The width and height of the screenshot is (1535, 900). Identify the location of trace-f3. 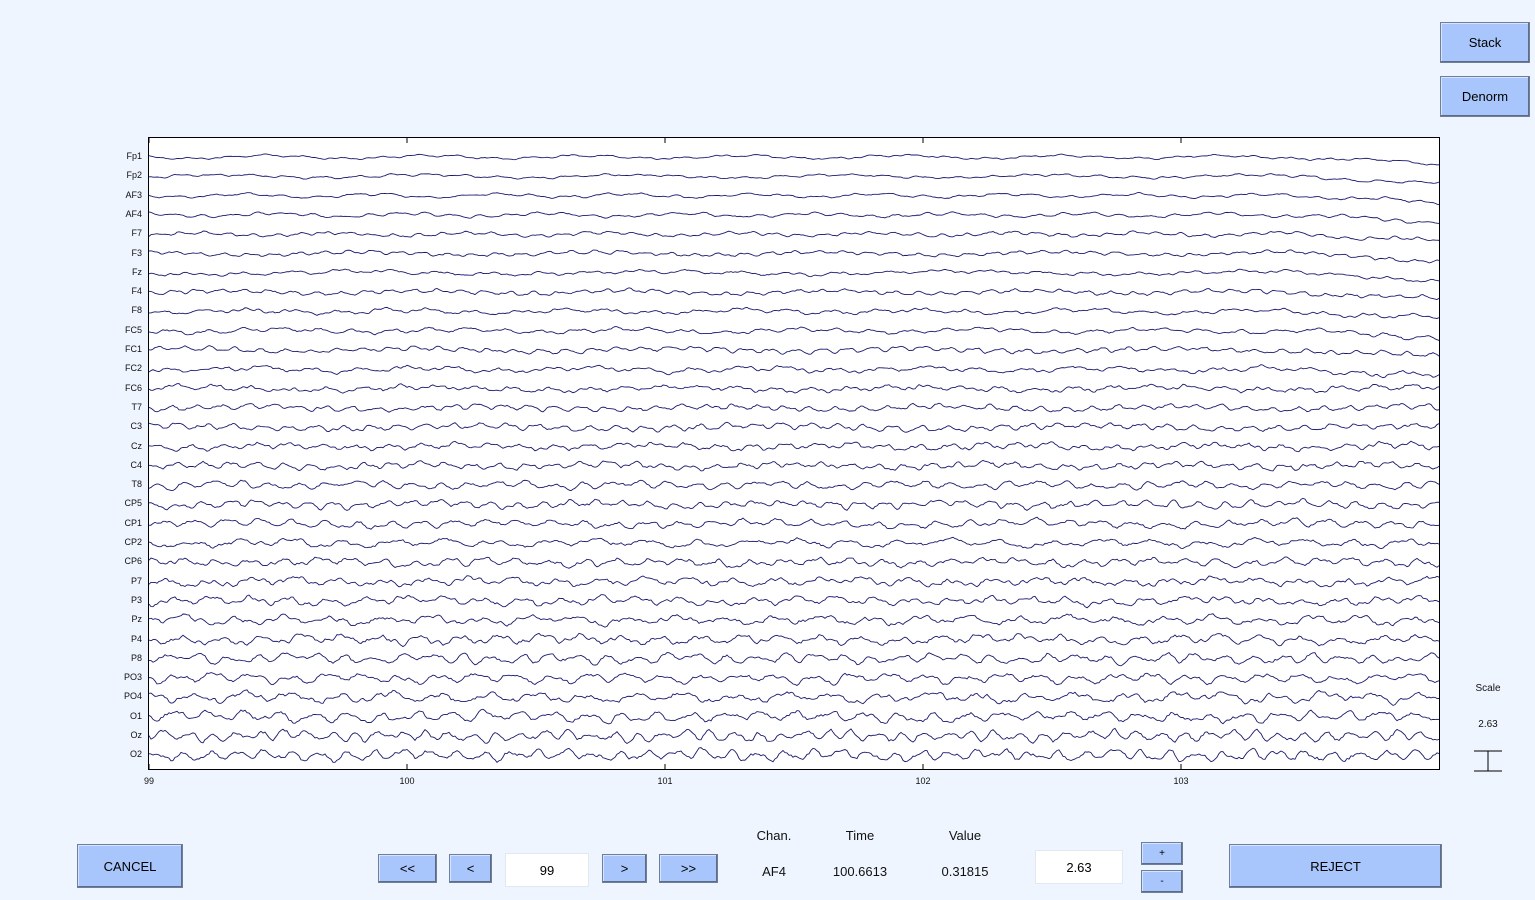
(794, 256).